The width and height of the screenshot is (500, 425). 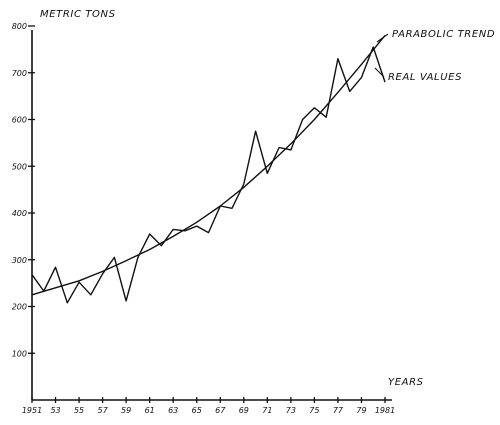 What do you see at coordinates (19, 26) in the screenshot?
I see `y-tick-label: 800` at bounding box center [19, 26].